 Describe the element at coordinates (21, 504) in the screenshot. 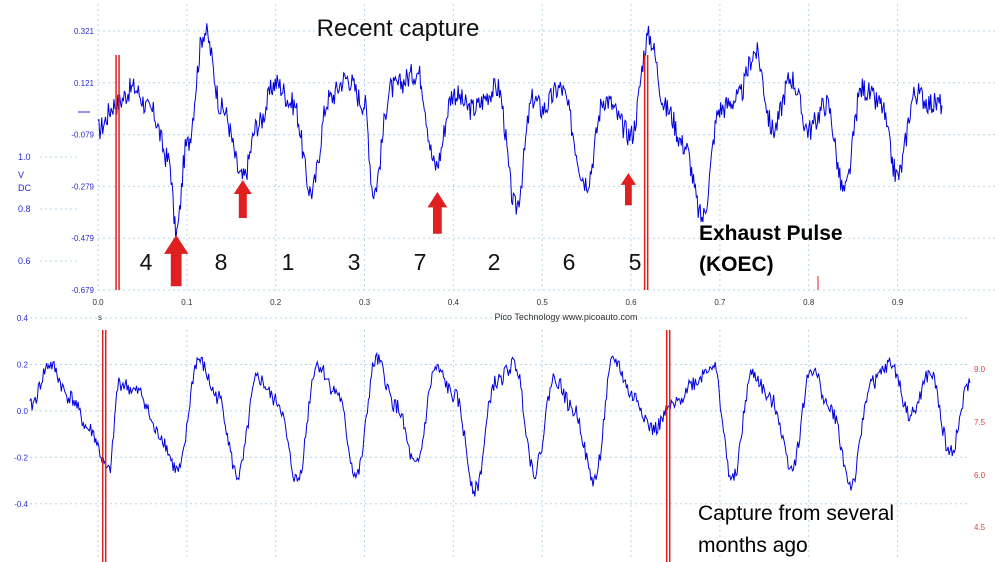

I see `bottom-y-tick-label: -0.4` at that location.